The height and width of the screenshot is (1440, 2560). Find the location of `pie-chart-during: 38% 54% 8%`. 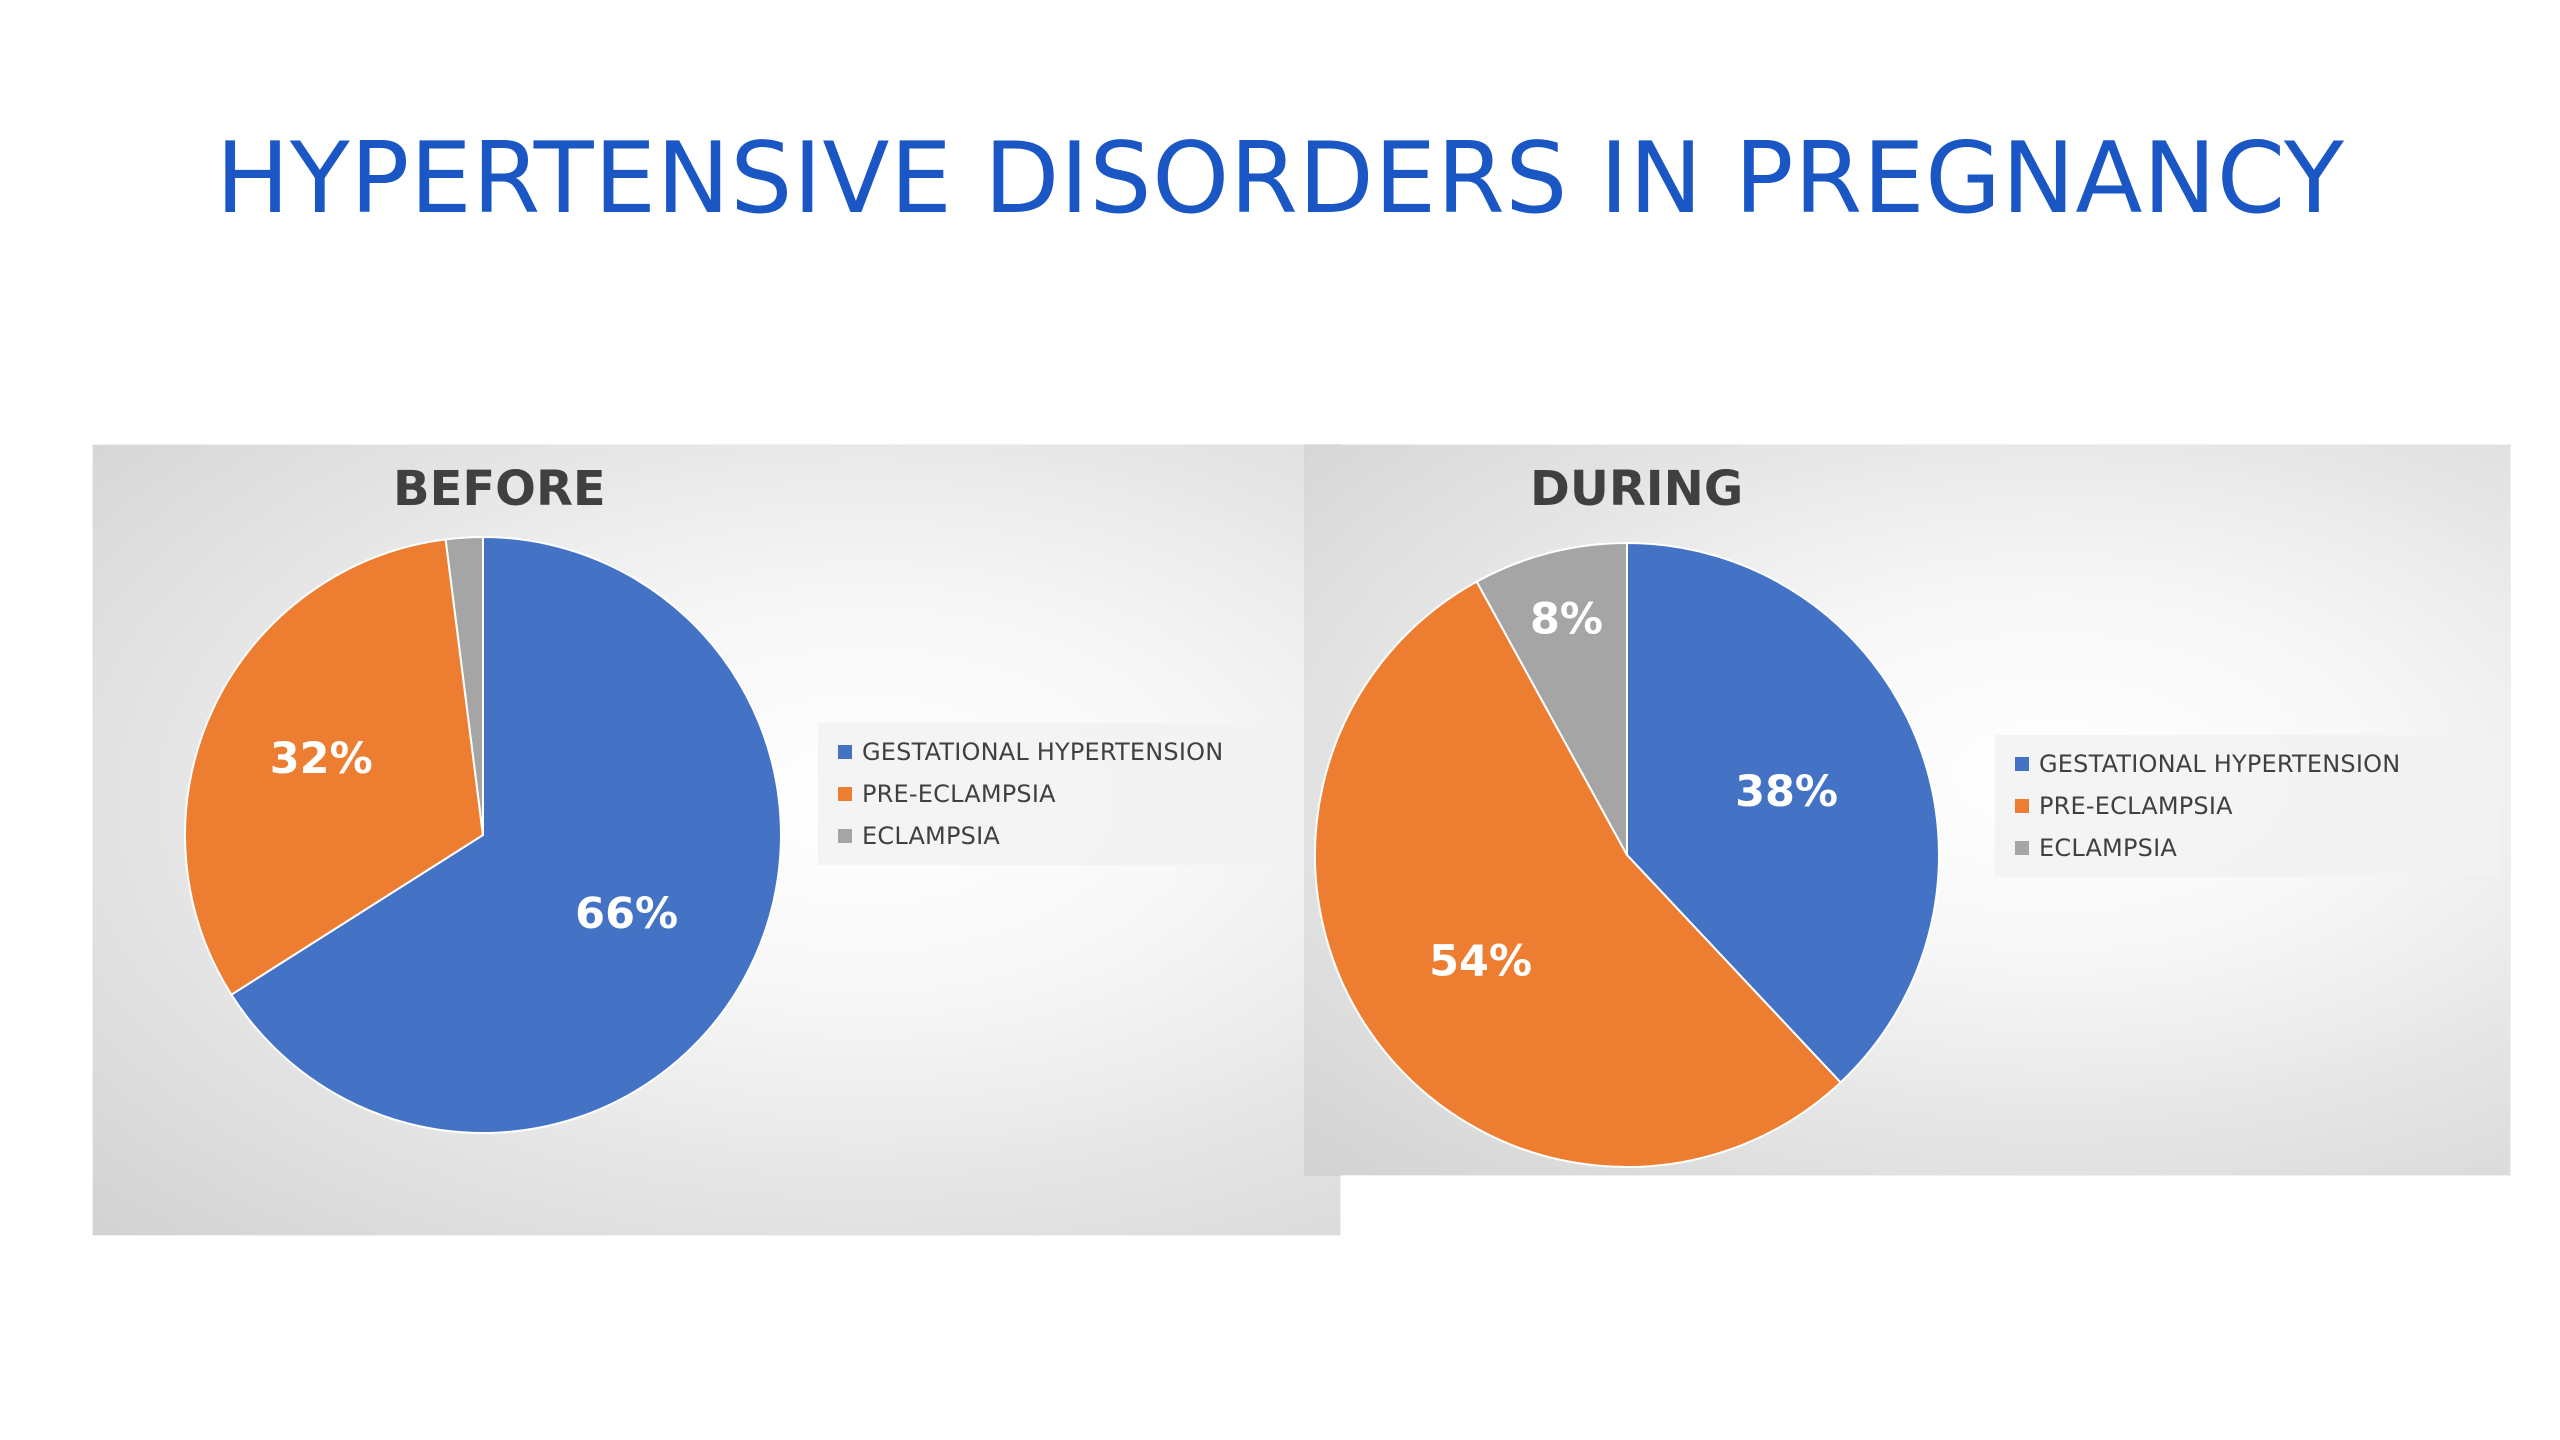

pie-chart-during: 38% 54% 8% is located at coordinates (1627, 854).